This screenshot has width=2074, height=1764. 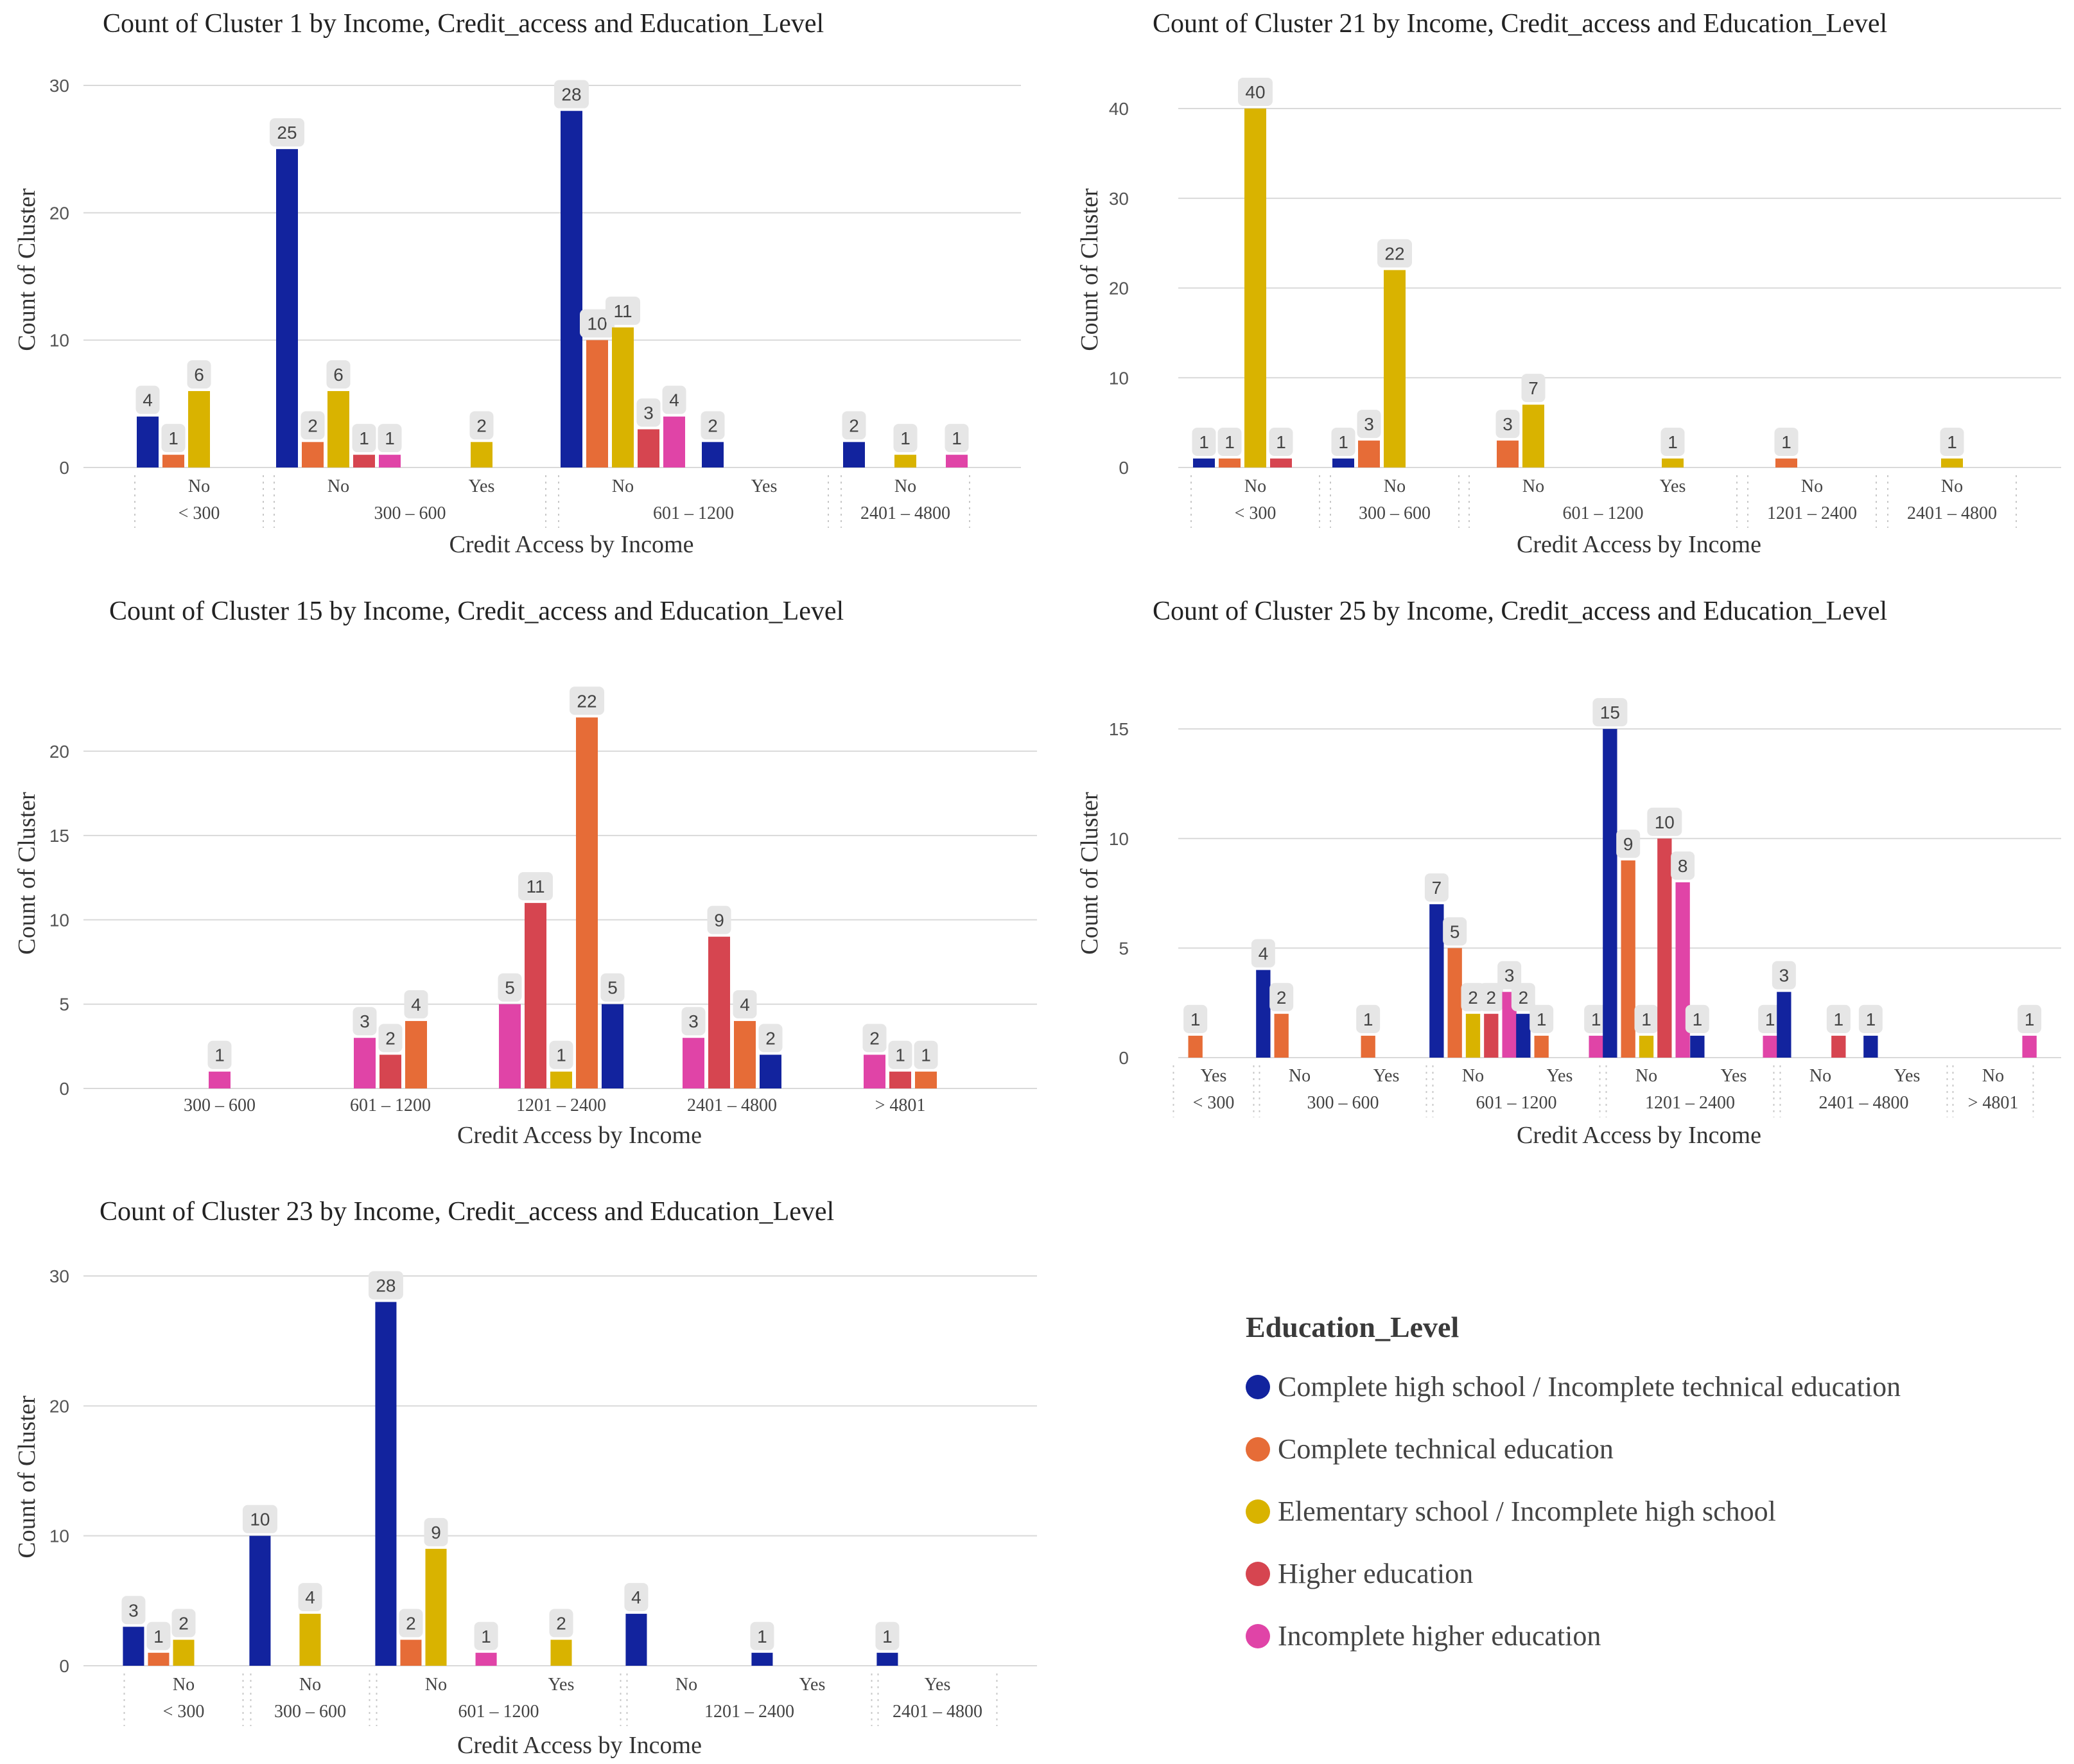 I want to click on data-label: 5, so click(x=612, y=988).